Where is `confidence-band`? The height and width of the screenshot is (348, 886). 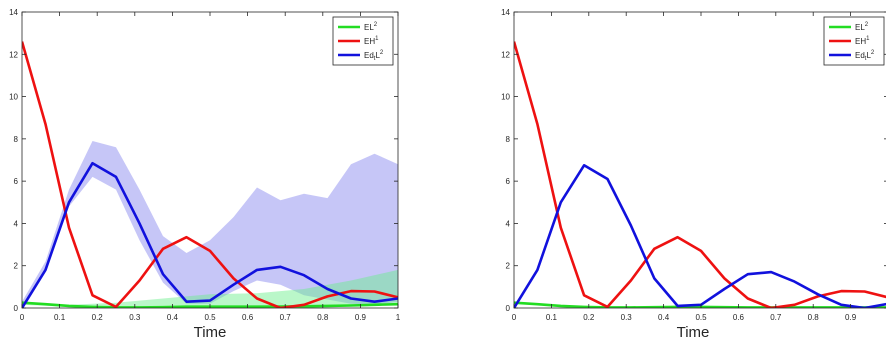 confidence-band is located at coordinates (210, 288).